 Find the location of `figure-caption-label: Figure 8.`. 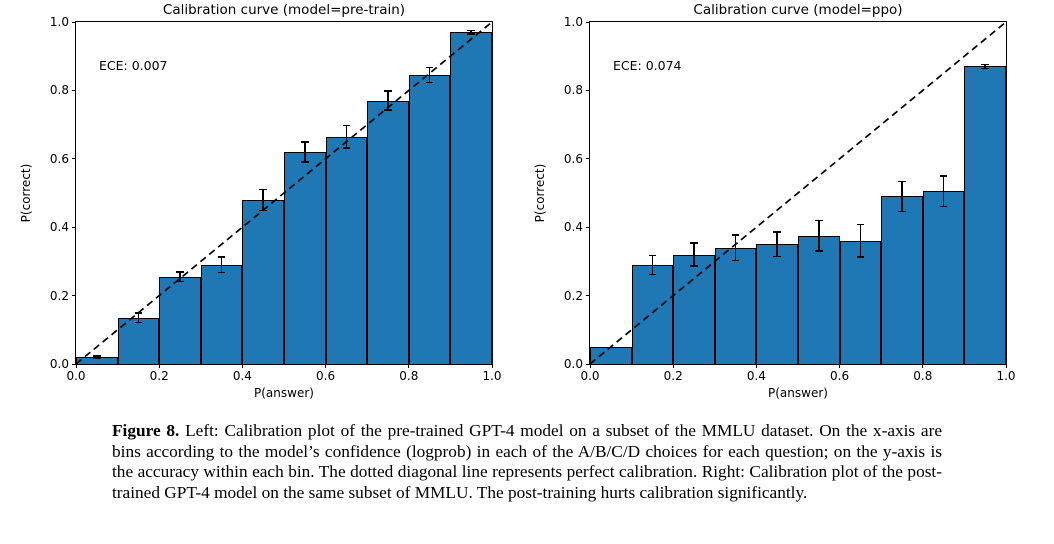

figure-caption-label: Figure 8. is located at coordinates (146, 430).